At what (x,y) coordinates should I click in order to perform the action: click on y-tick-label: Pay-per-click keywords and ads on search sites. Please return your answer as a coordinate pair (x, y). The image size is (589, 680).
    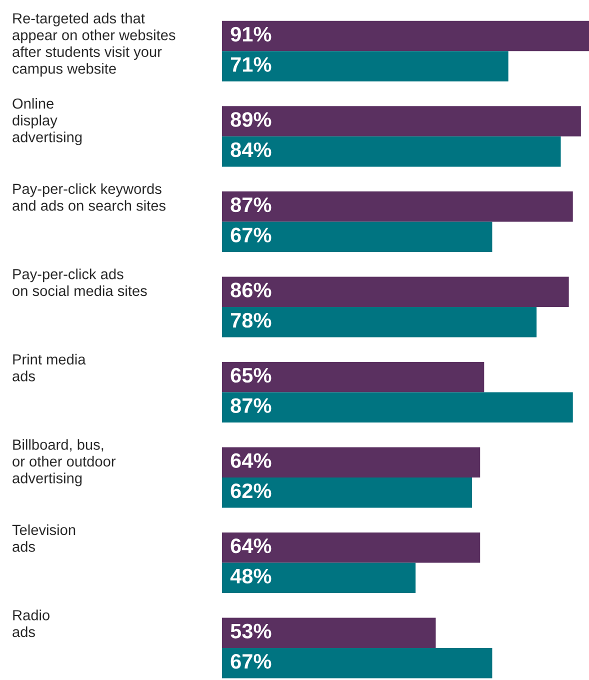
    Looking at the image, I should click on (89, 197).